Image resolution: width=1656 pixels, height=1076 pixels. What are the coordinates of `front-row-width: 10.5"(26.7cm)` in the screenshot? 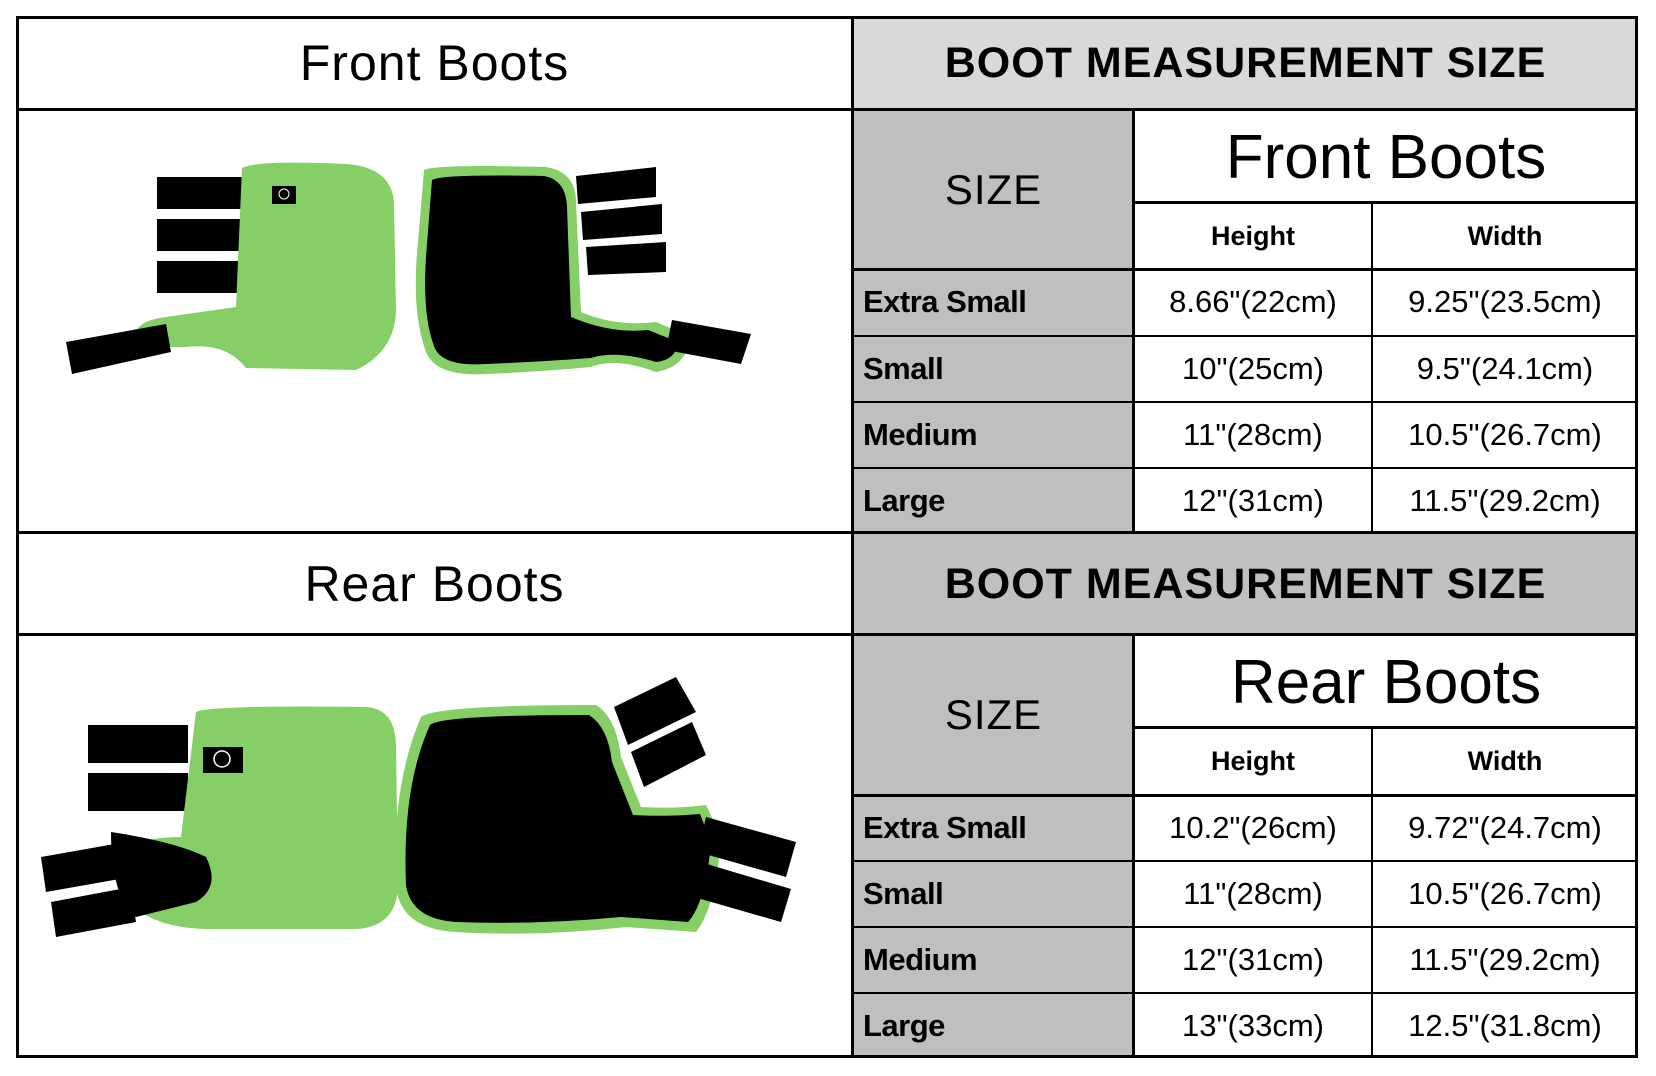 It's located at (1505, 434).